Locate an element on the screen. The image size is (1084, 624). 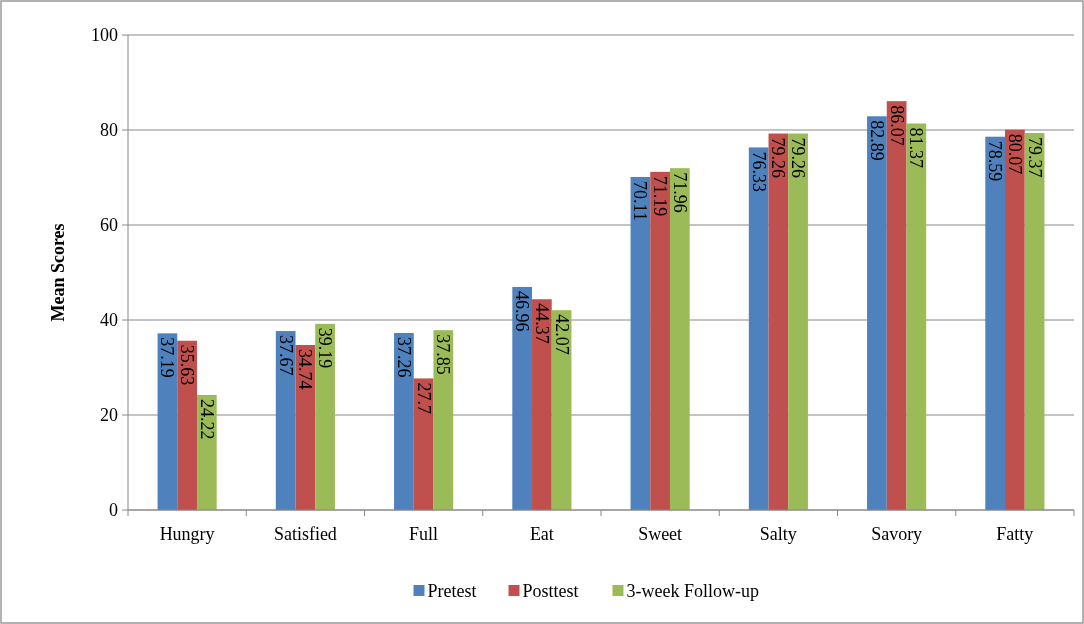
data-label: 37.26 is located at coordinates (403, 357).